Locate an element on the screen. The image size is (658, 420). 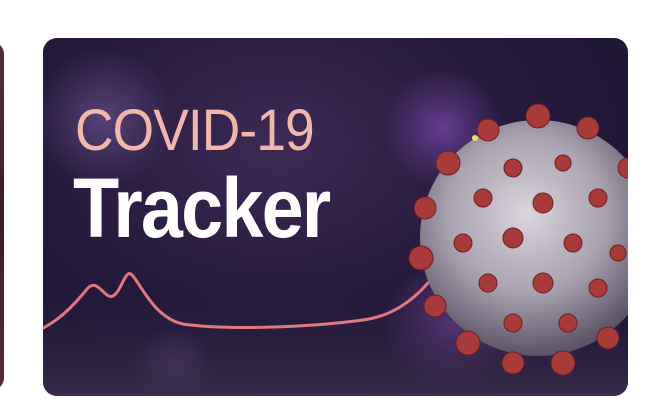
banner-title-tracker: Tracker is located at coordinates (202, 208).